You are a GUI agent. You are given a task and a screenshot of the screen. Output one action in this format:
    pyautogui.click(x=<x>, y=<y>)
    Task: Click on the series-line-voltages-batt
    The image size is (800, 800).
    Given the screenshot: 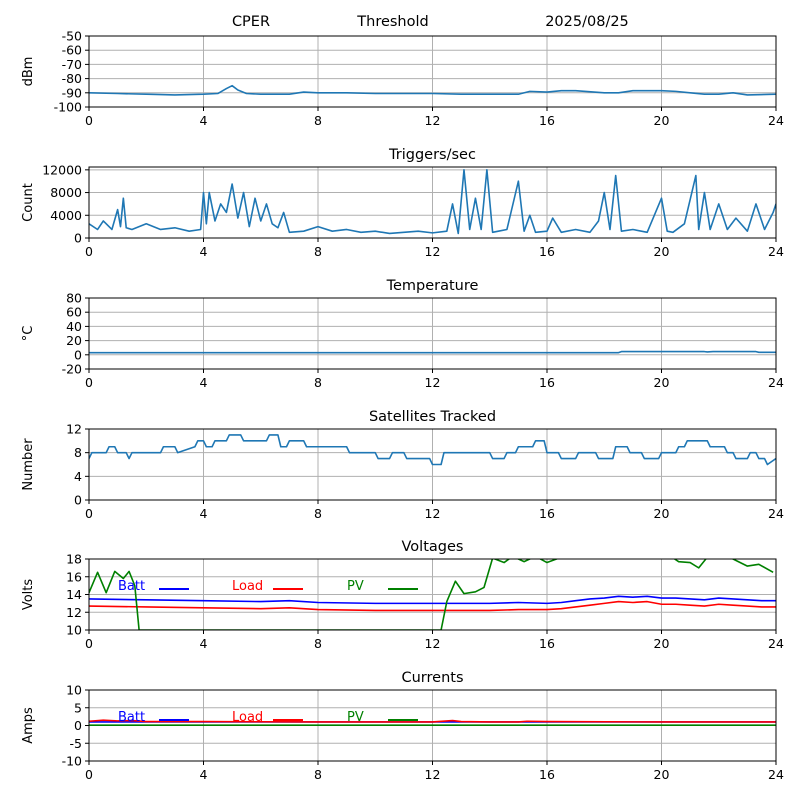 What is the action you would take?
    pyautogui.click(x=432, y=600)
    